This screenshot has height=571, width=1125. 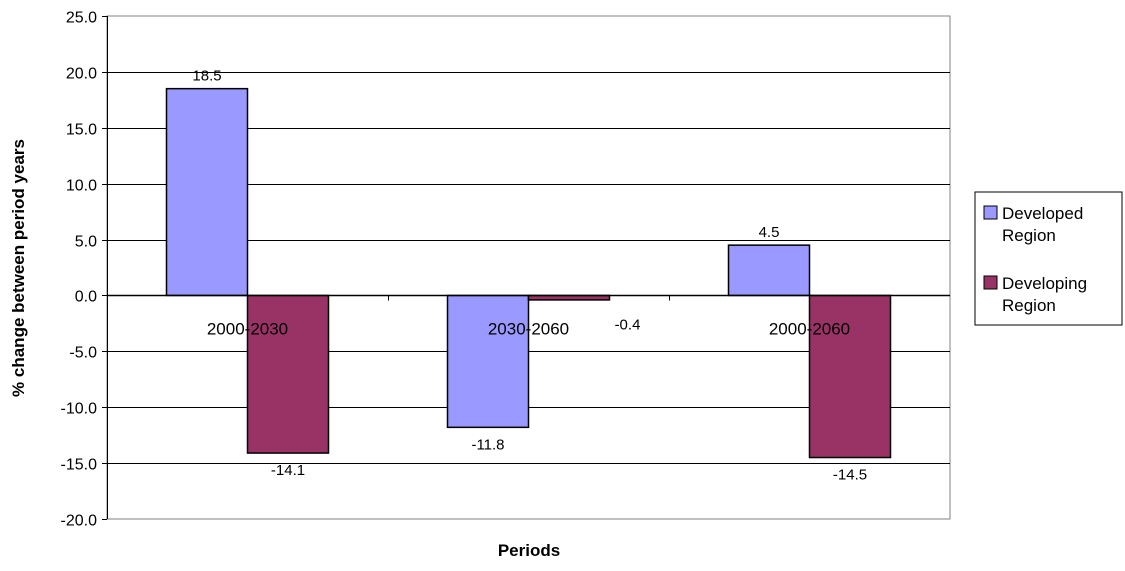 I want to click on y-tick-label: 10.0, so click(x=81, y=186).